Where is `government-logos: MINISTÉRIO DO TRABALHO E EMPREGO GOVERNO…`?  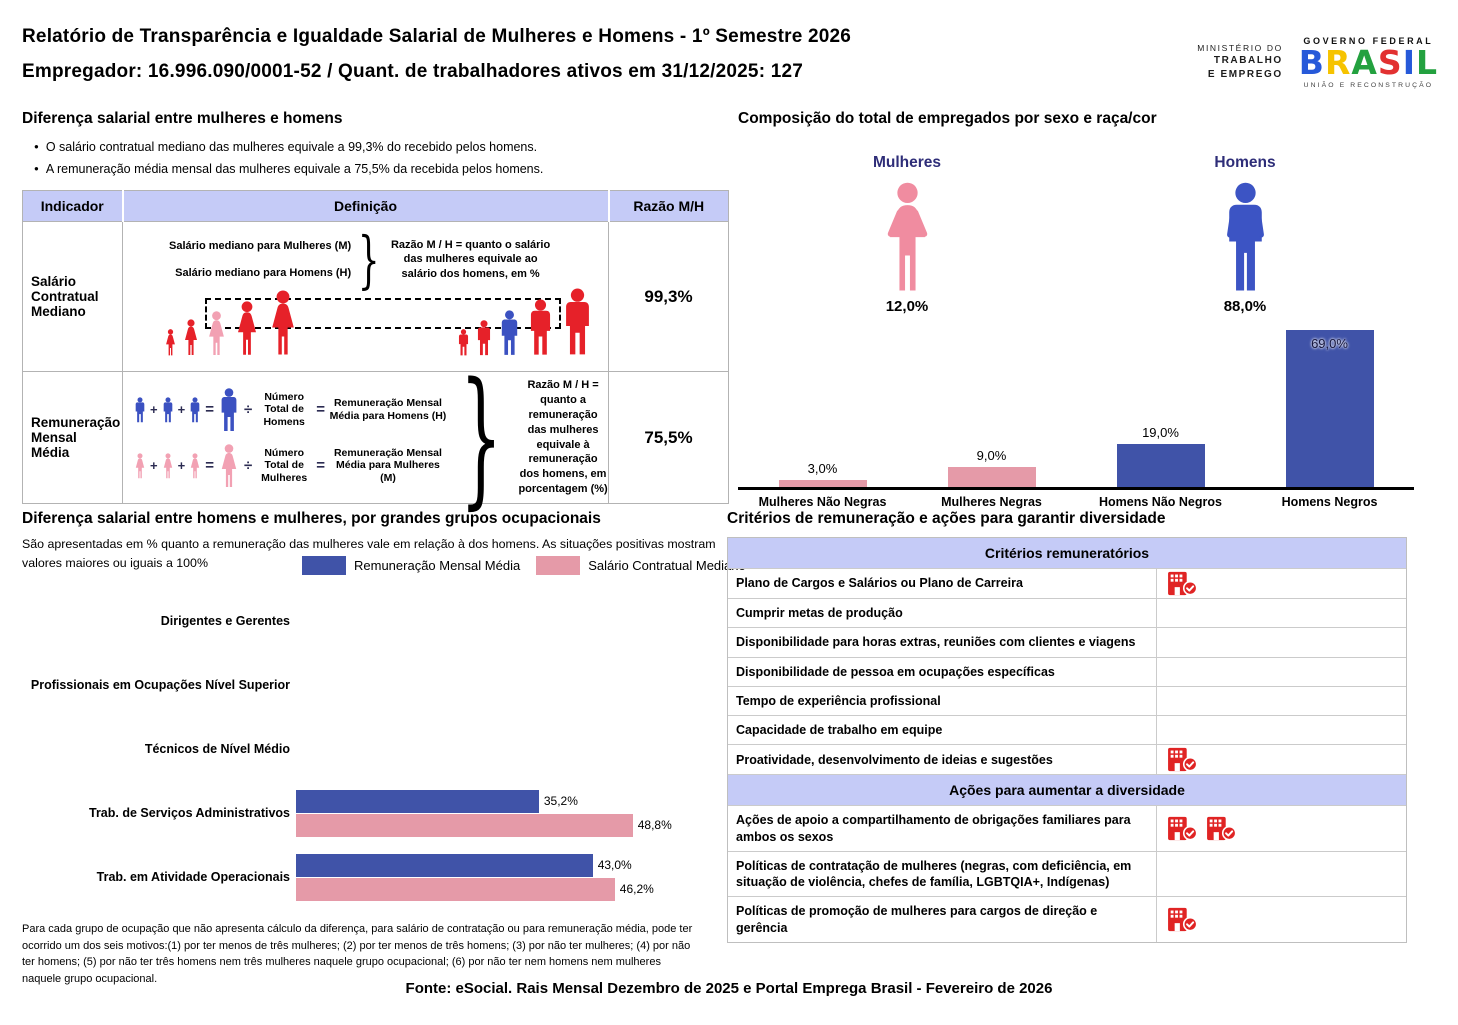 government-logos: MINISTÉRIO DO TRABALHO E EMPREGO GOVERNO… is located at coordinates (1317, 62).